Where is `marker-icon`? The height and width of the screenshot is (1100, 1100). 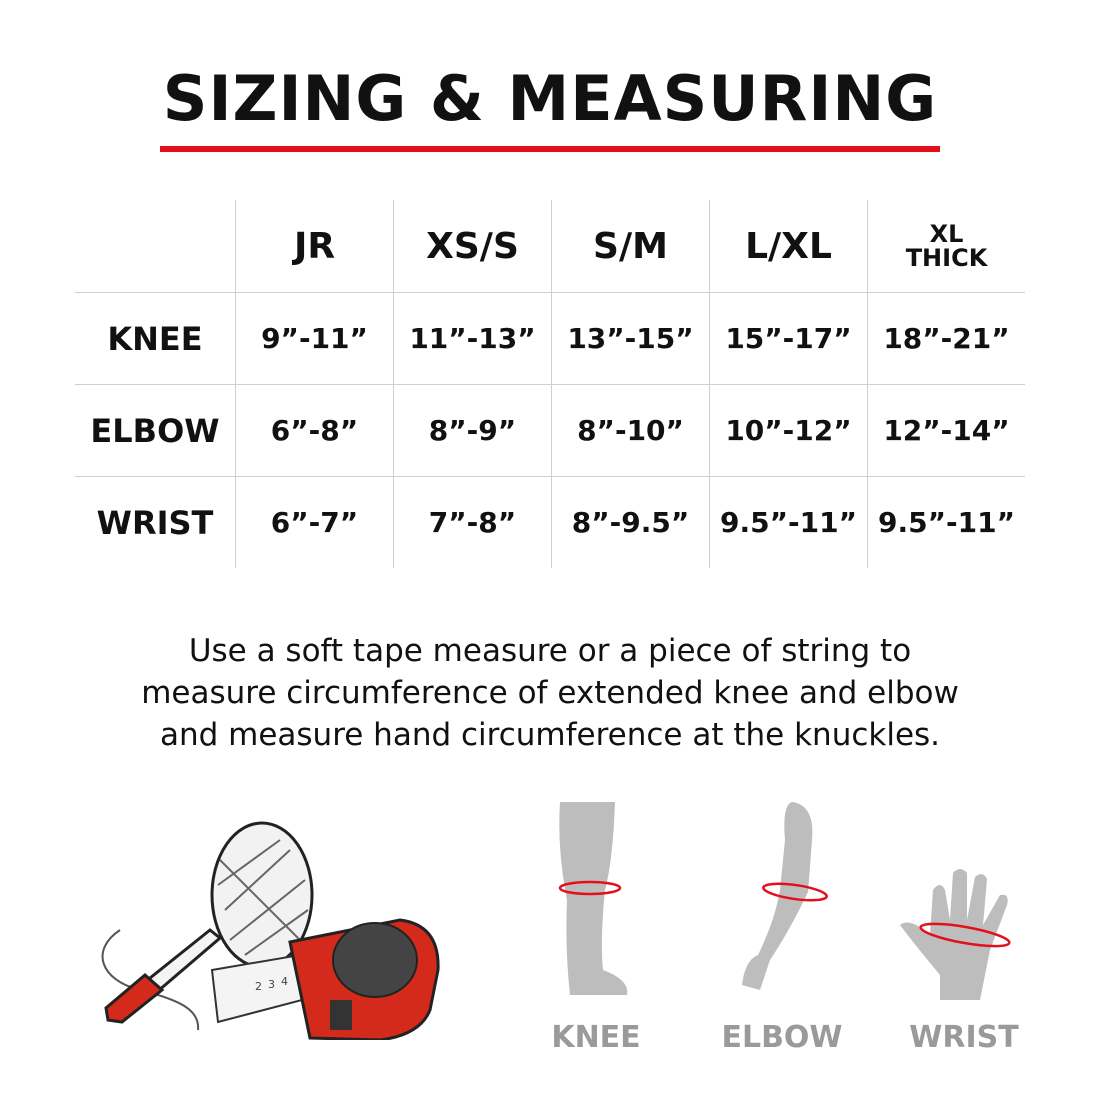 marker-icon is located at coordinates (163, 976).